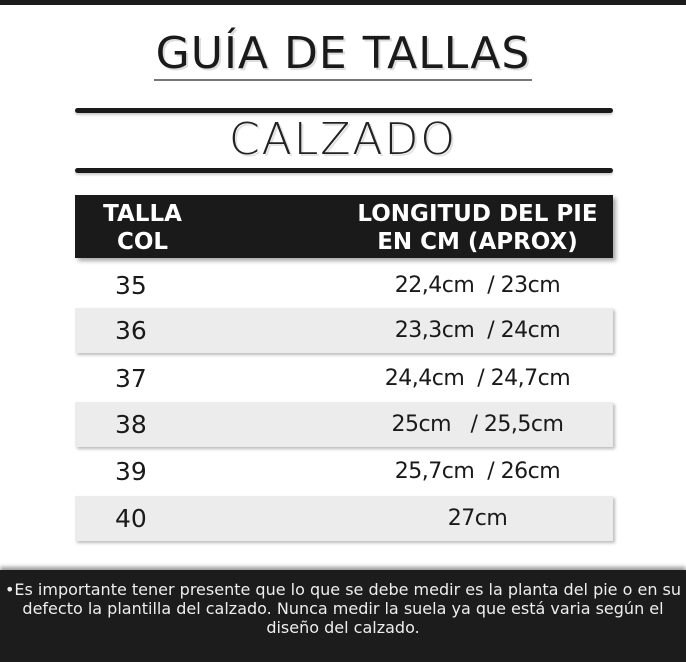 The height and width of the screenshot is (662, 686). I want to click on header-size: TALLA COL, so click(142, 228).